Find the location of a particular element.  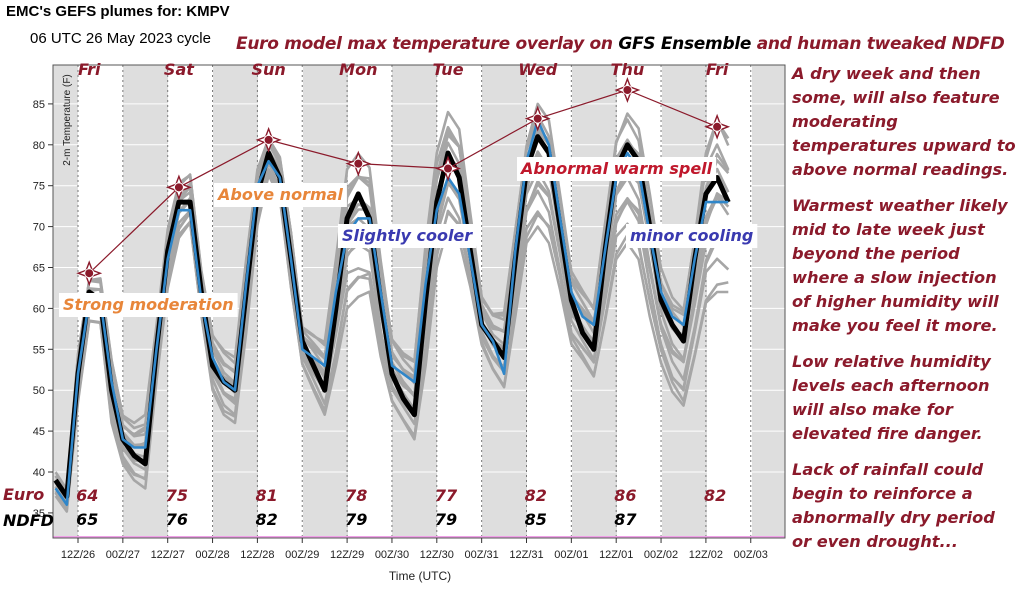

y-tick-label: 80 is located at coordinates (39, 146).